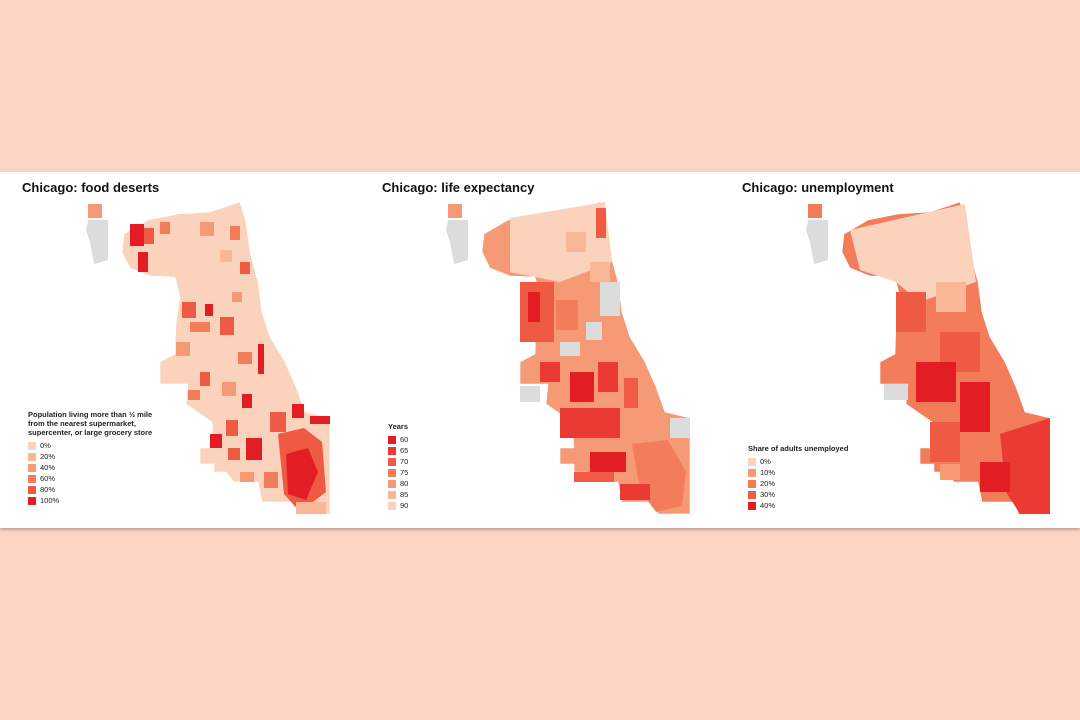 The width and height of the screenshot is (1080, 720). What do you see at coordinates (404, 483) in the screenshot?
I see `legend-label: 80` at bounding box center [404, 483].